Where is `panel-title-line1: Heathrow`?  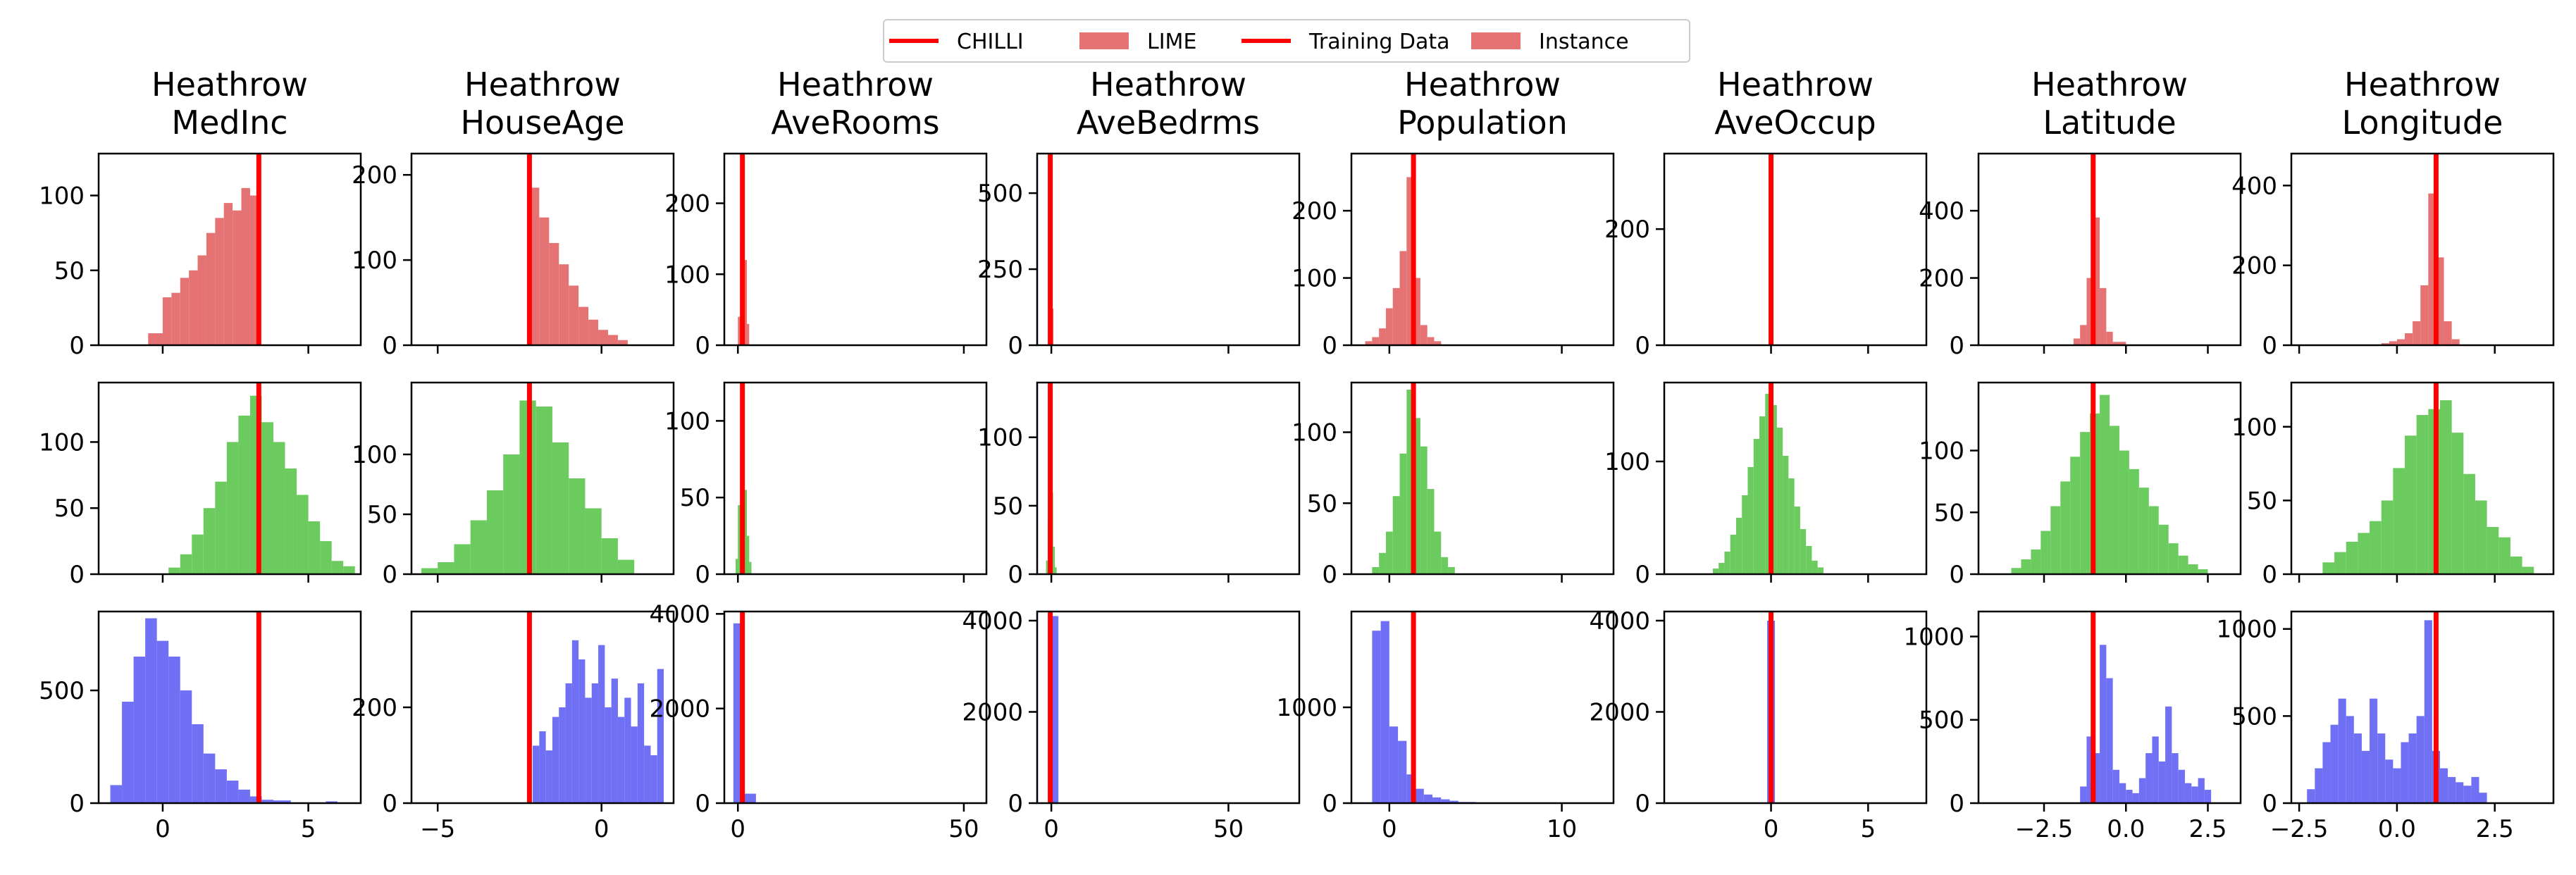 panel-title-line1: Heathrow is located at coordinates (855, 85).